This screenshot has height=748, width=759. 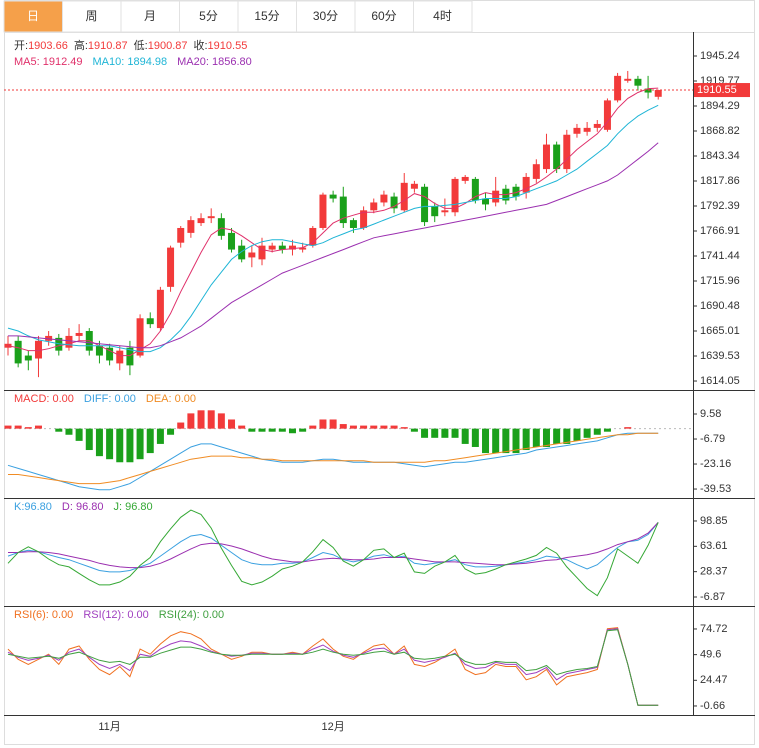 I want to click on y-tick-label: 28.37, so click(x=714, y=572).